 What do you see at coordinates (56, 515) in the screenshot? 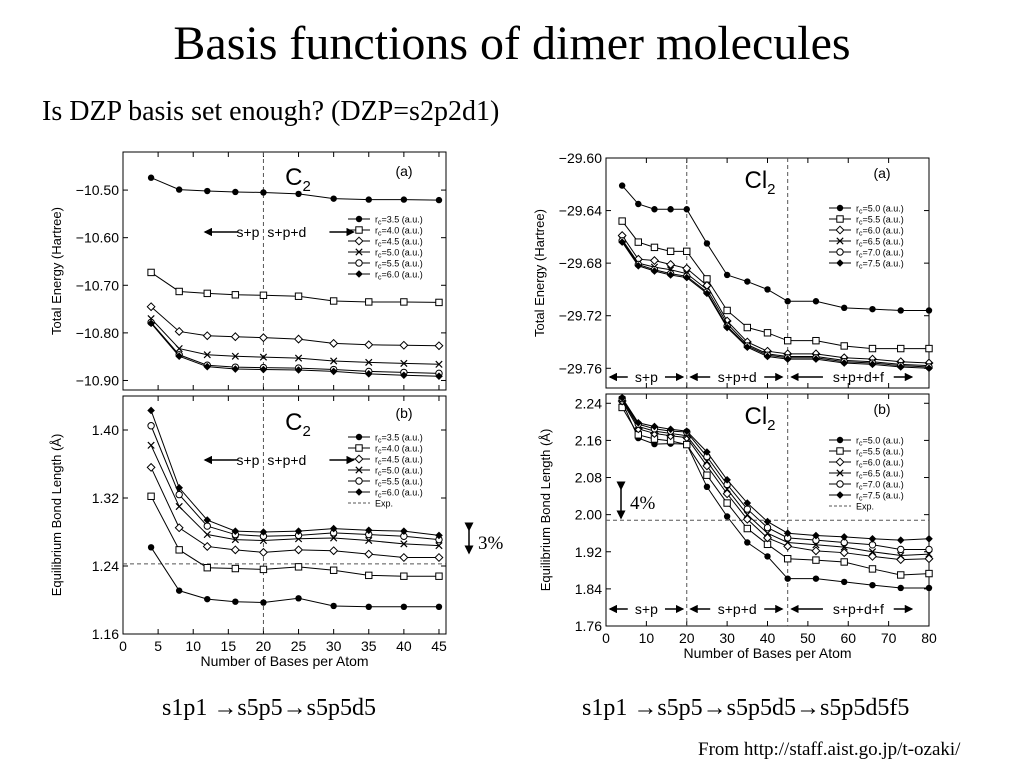
I see `y-axis-label: Equilibrium Bond Length (Å)` at bounding box center [56, 515].